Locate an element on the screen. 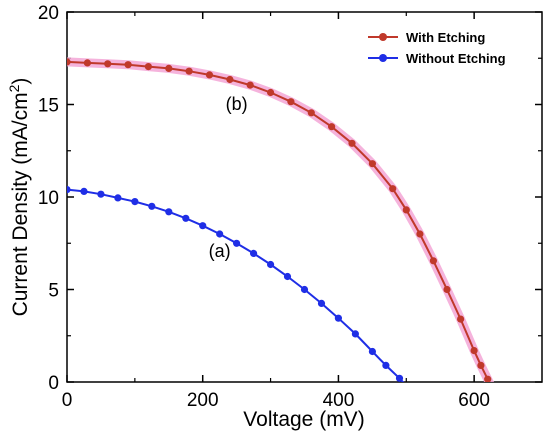 The image size is (550, 441). legend: With Etching Without Etching is located at coordinates (437, 48).